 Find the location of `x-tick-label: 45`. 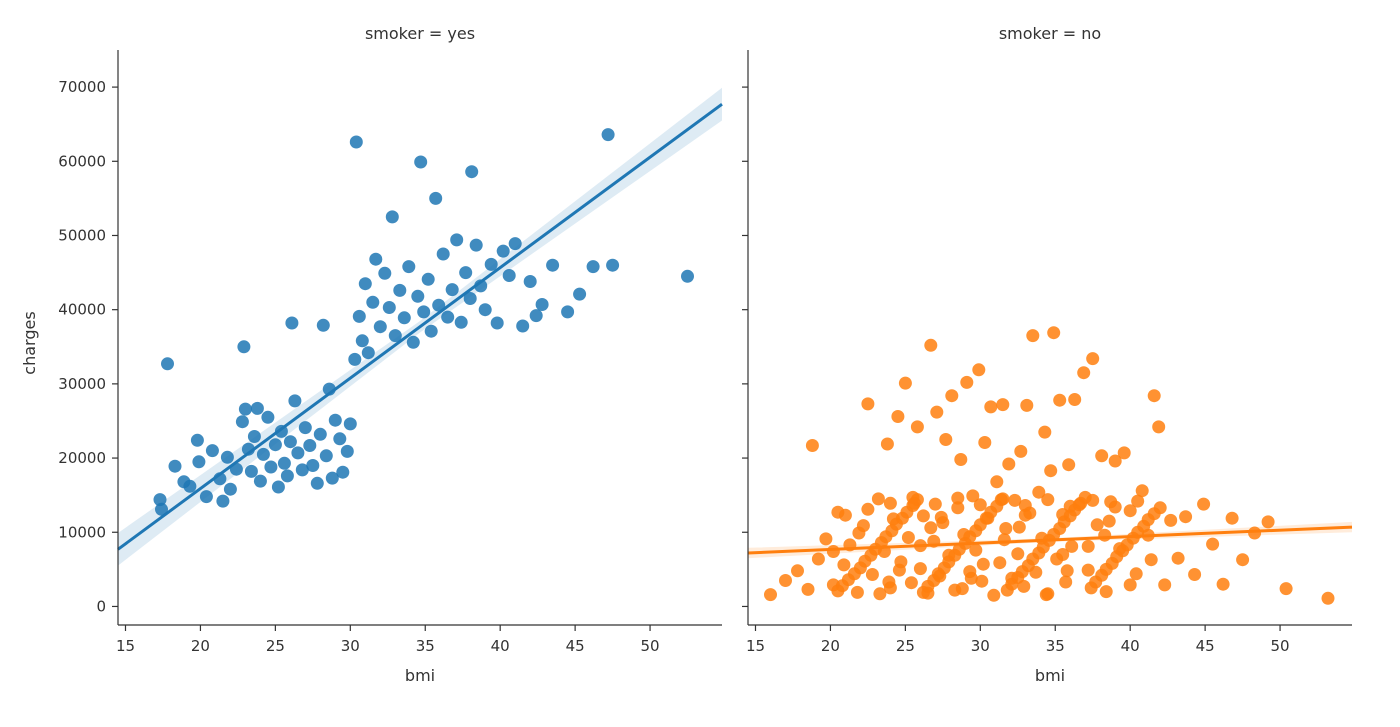

x-tick-label: 45 is located at coordinates (575, 646).